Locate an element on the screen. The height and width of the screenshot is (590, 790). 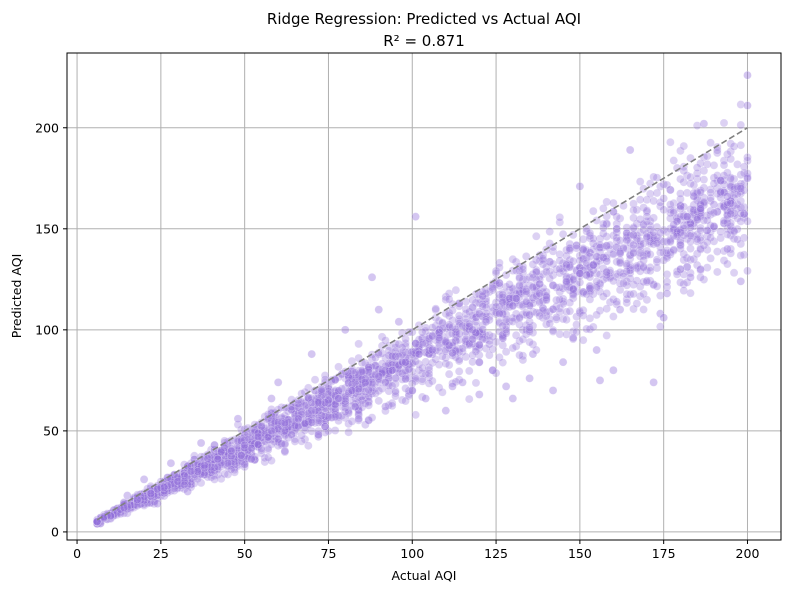
y-axis-label: Predicted AQI is located at coordinates (16, 296).